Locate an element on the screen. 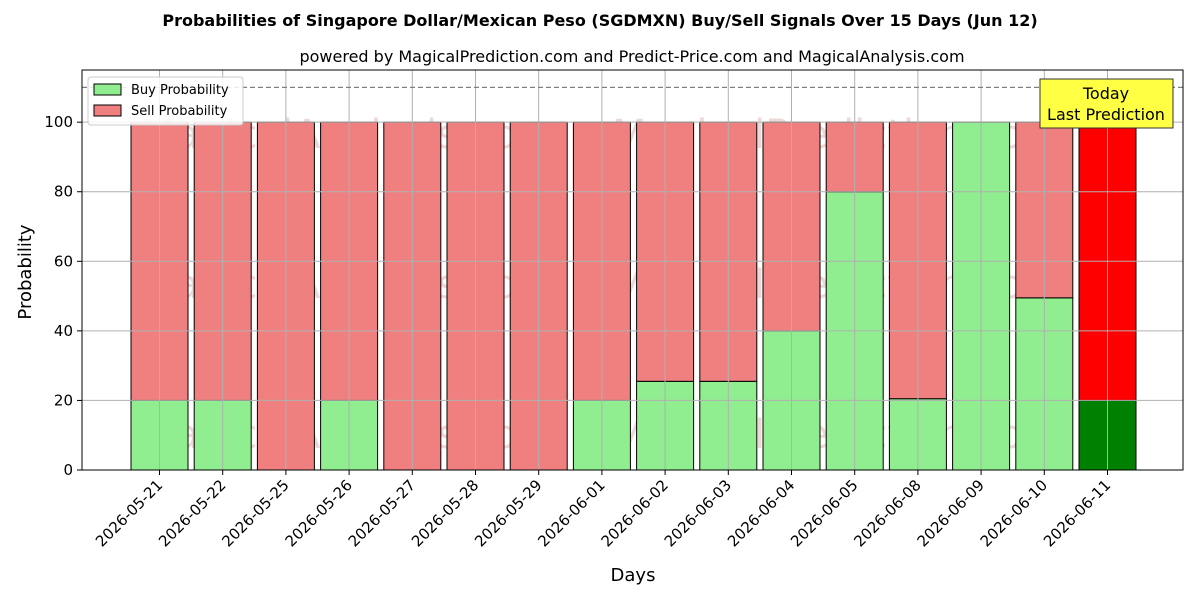 This screenshot has height=604, width=1200. annotation-box is located at coordinates (1106, 103).